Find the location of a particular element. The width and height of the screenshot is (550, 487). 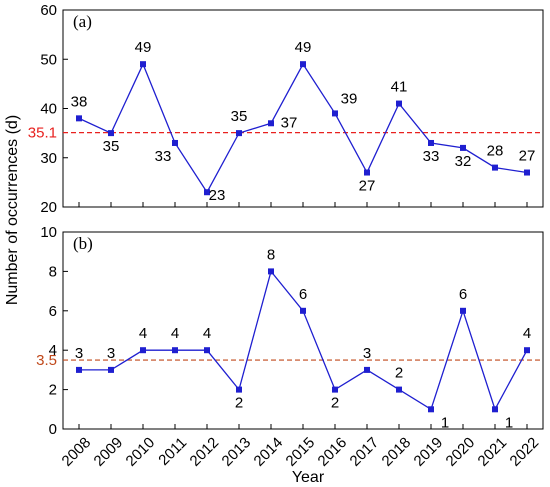

data-label: 37 is located at coordinates (289, 122).